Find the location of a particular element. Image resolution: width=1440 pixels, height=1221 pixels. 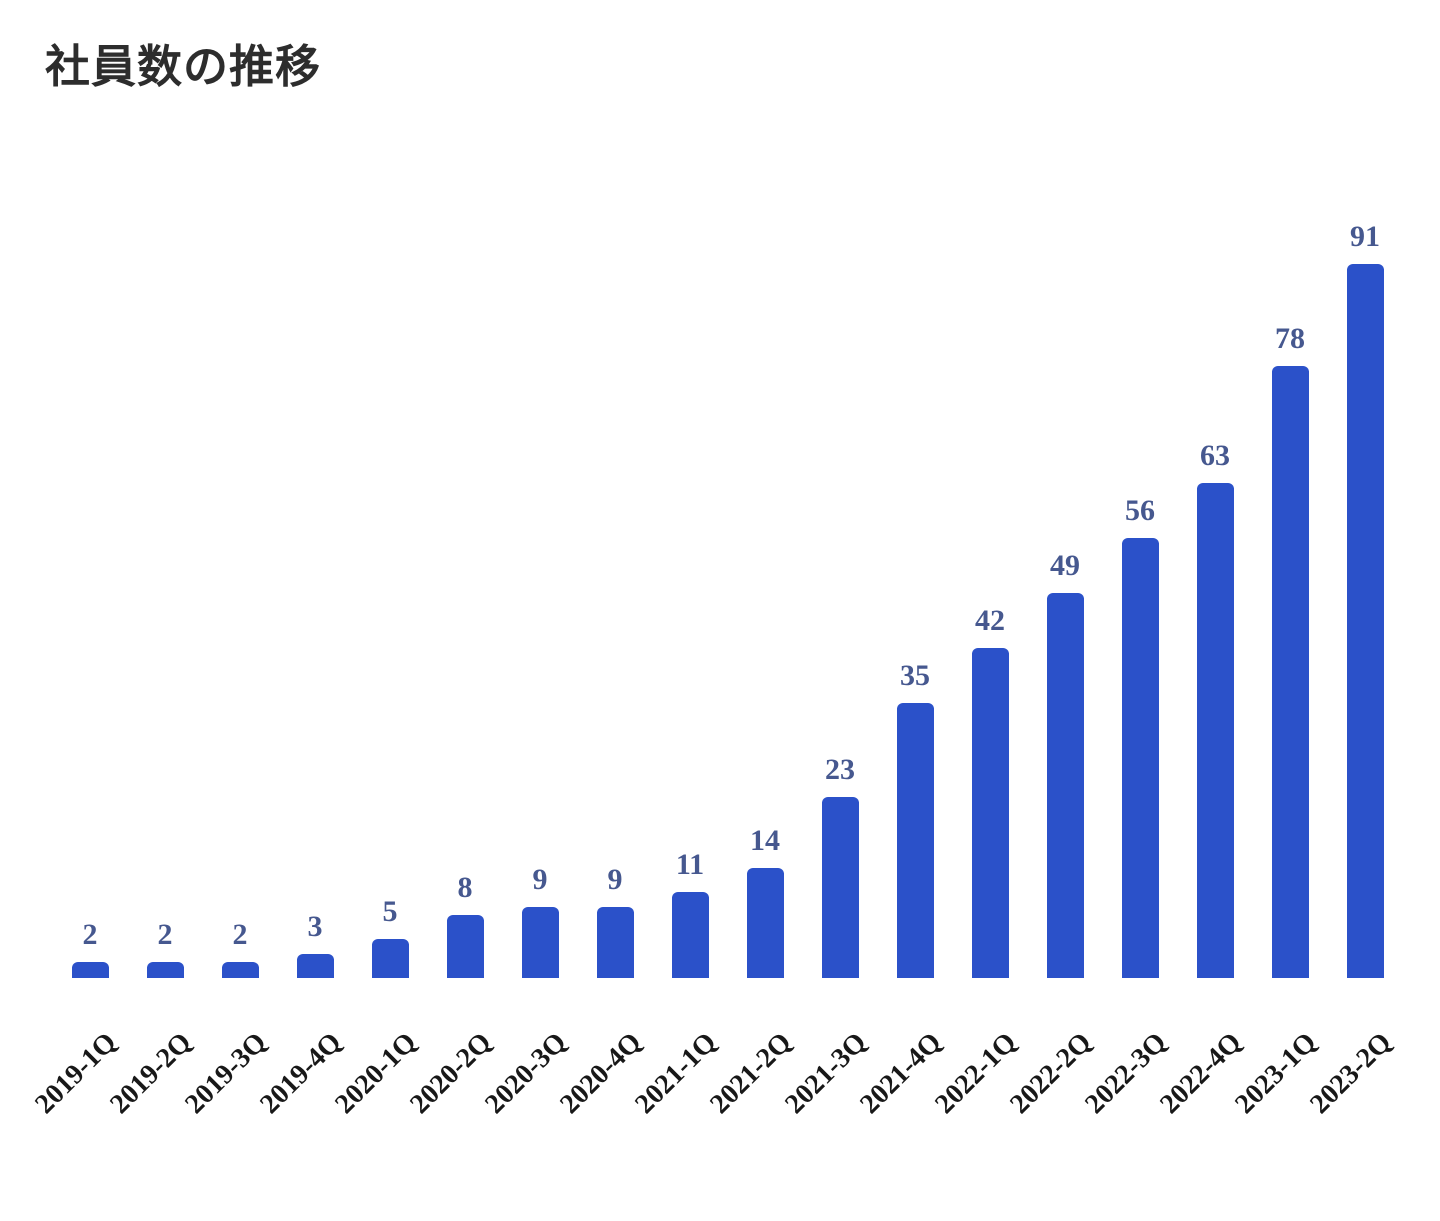

bar-2021-1Q is located at coordinates (690, 935).